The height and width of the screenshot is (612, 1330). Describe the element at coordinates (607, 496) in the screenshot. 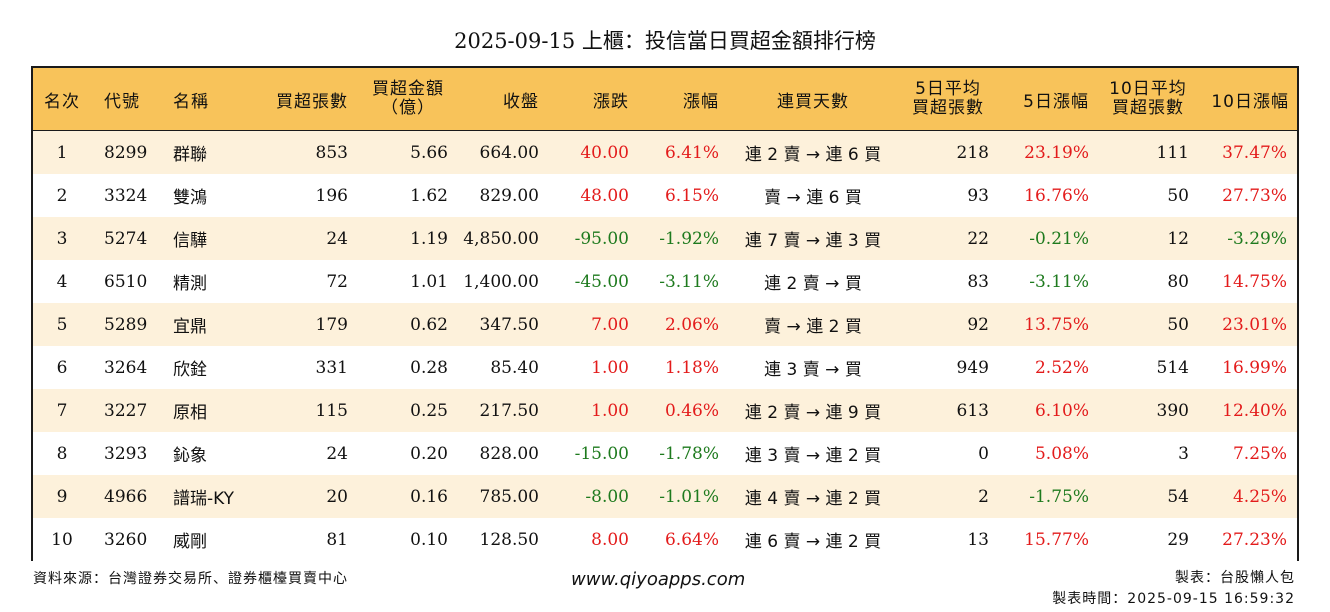

I see `cell-change: -8.00` at that location.